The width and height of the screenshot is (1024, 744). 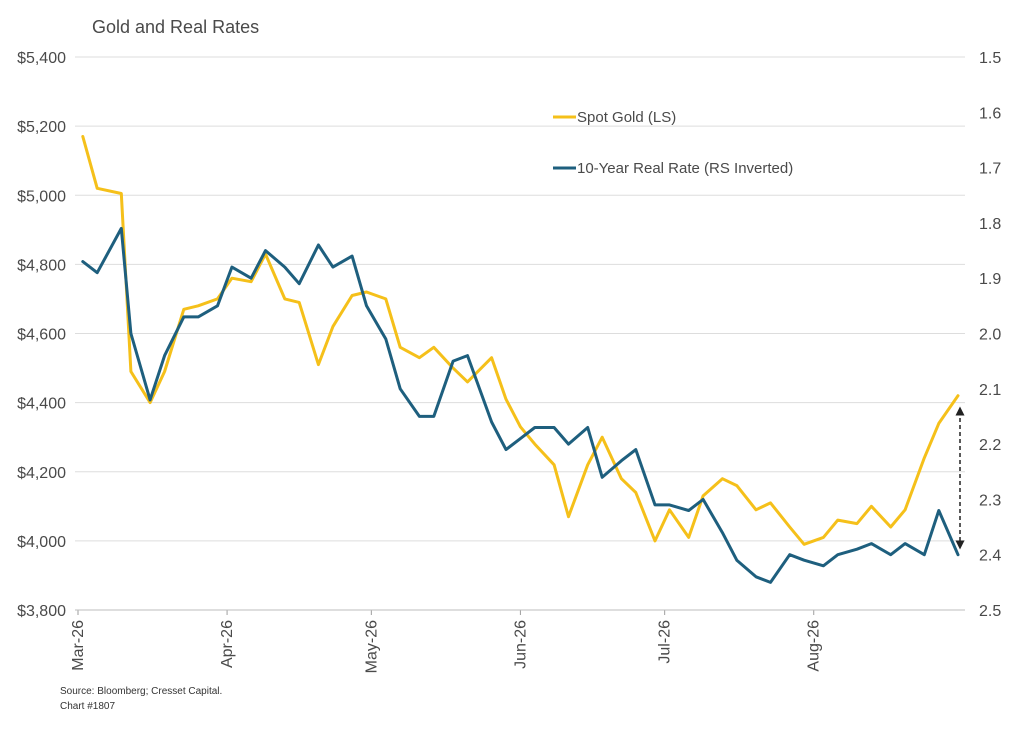 I want to click on y-right-tick-label: 2.2, so click(x=990, y=445).